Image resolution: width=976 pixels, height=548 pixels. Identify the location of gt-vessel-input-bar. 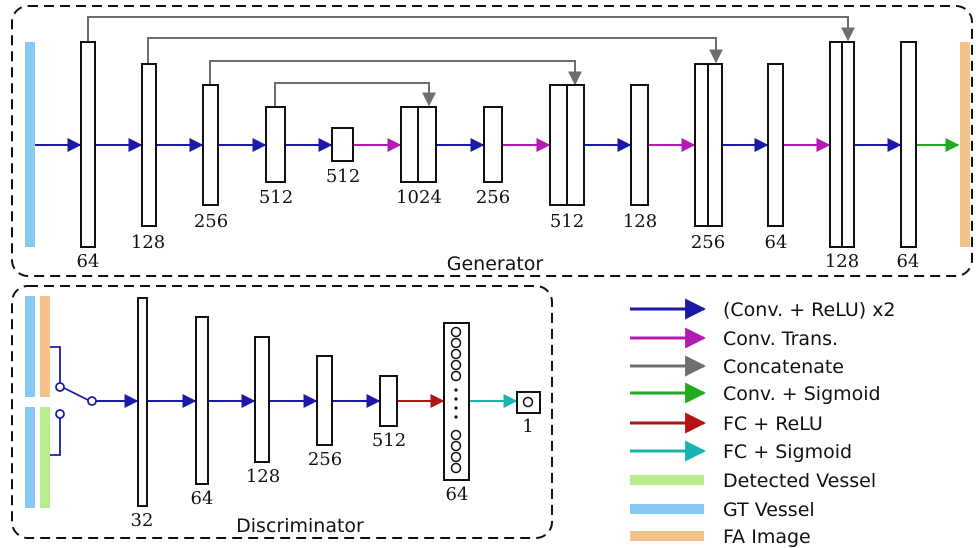
(30, 144).